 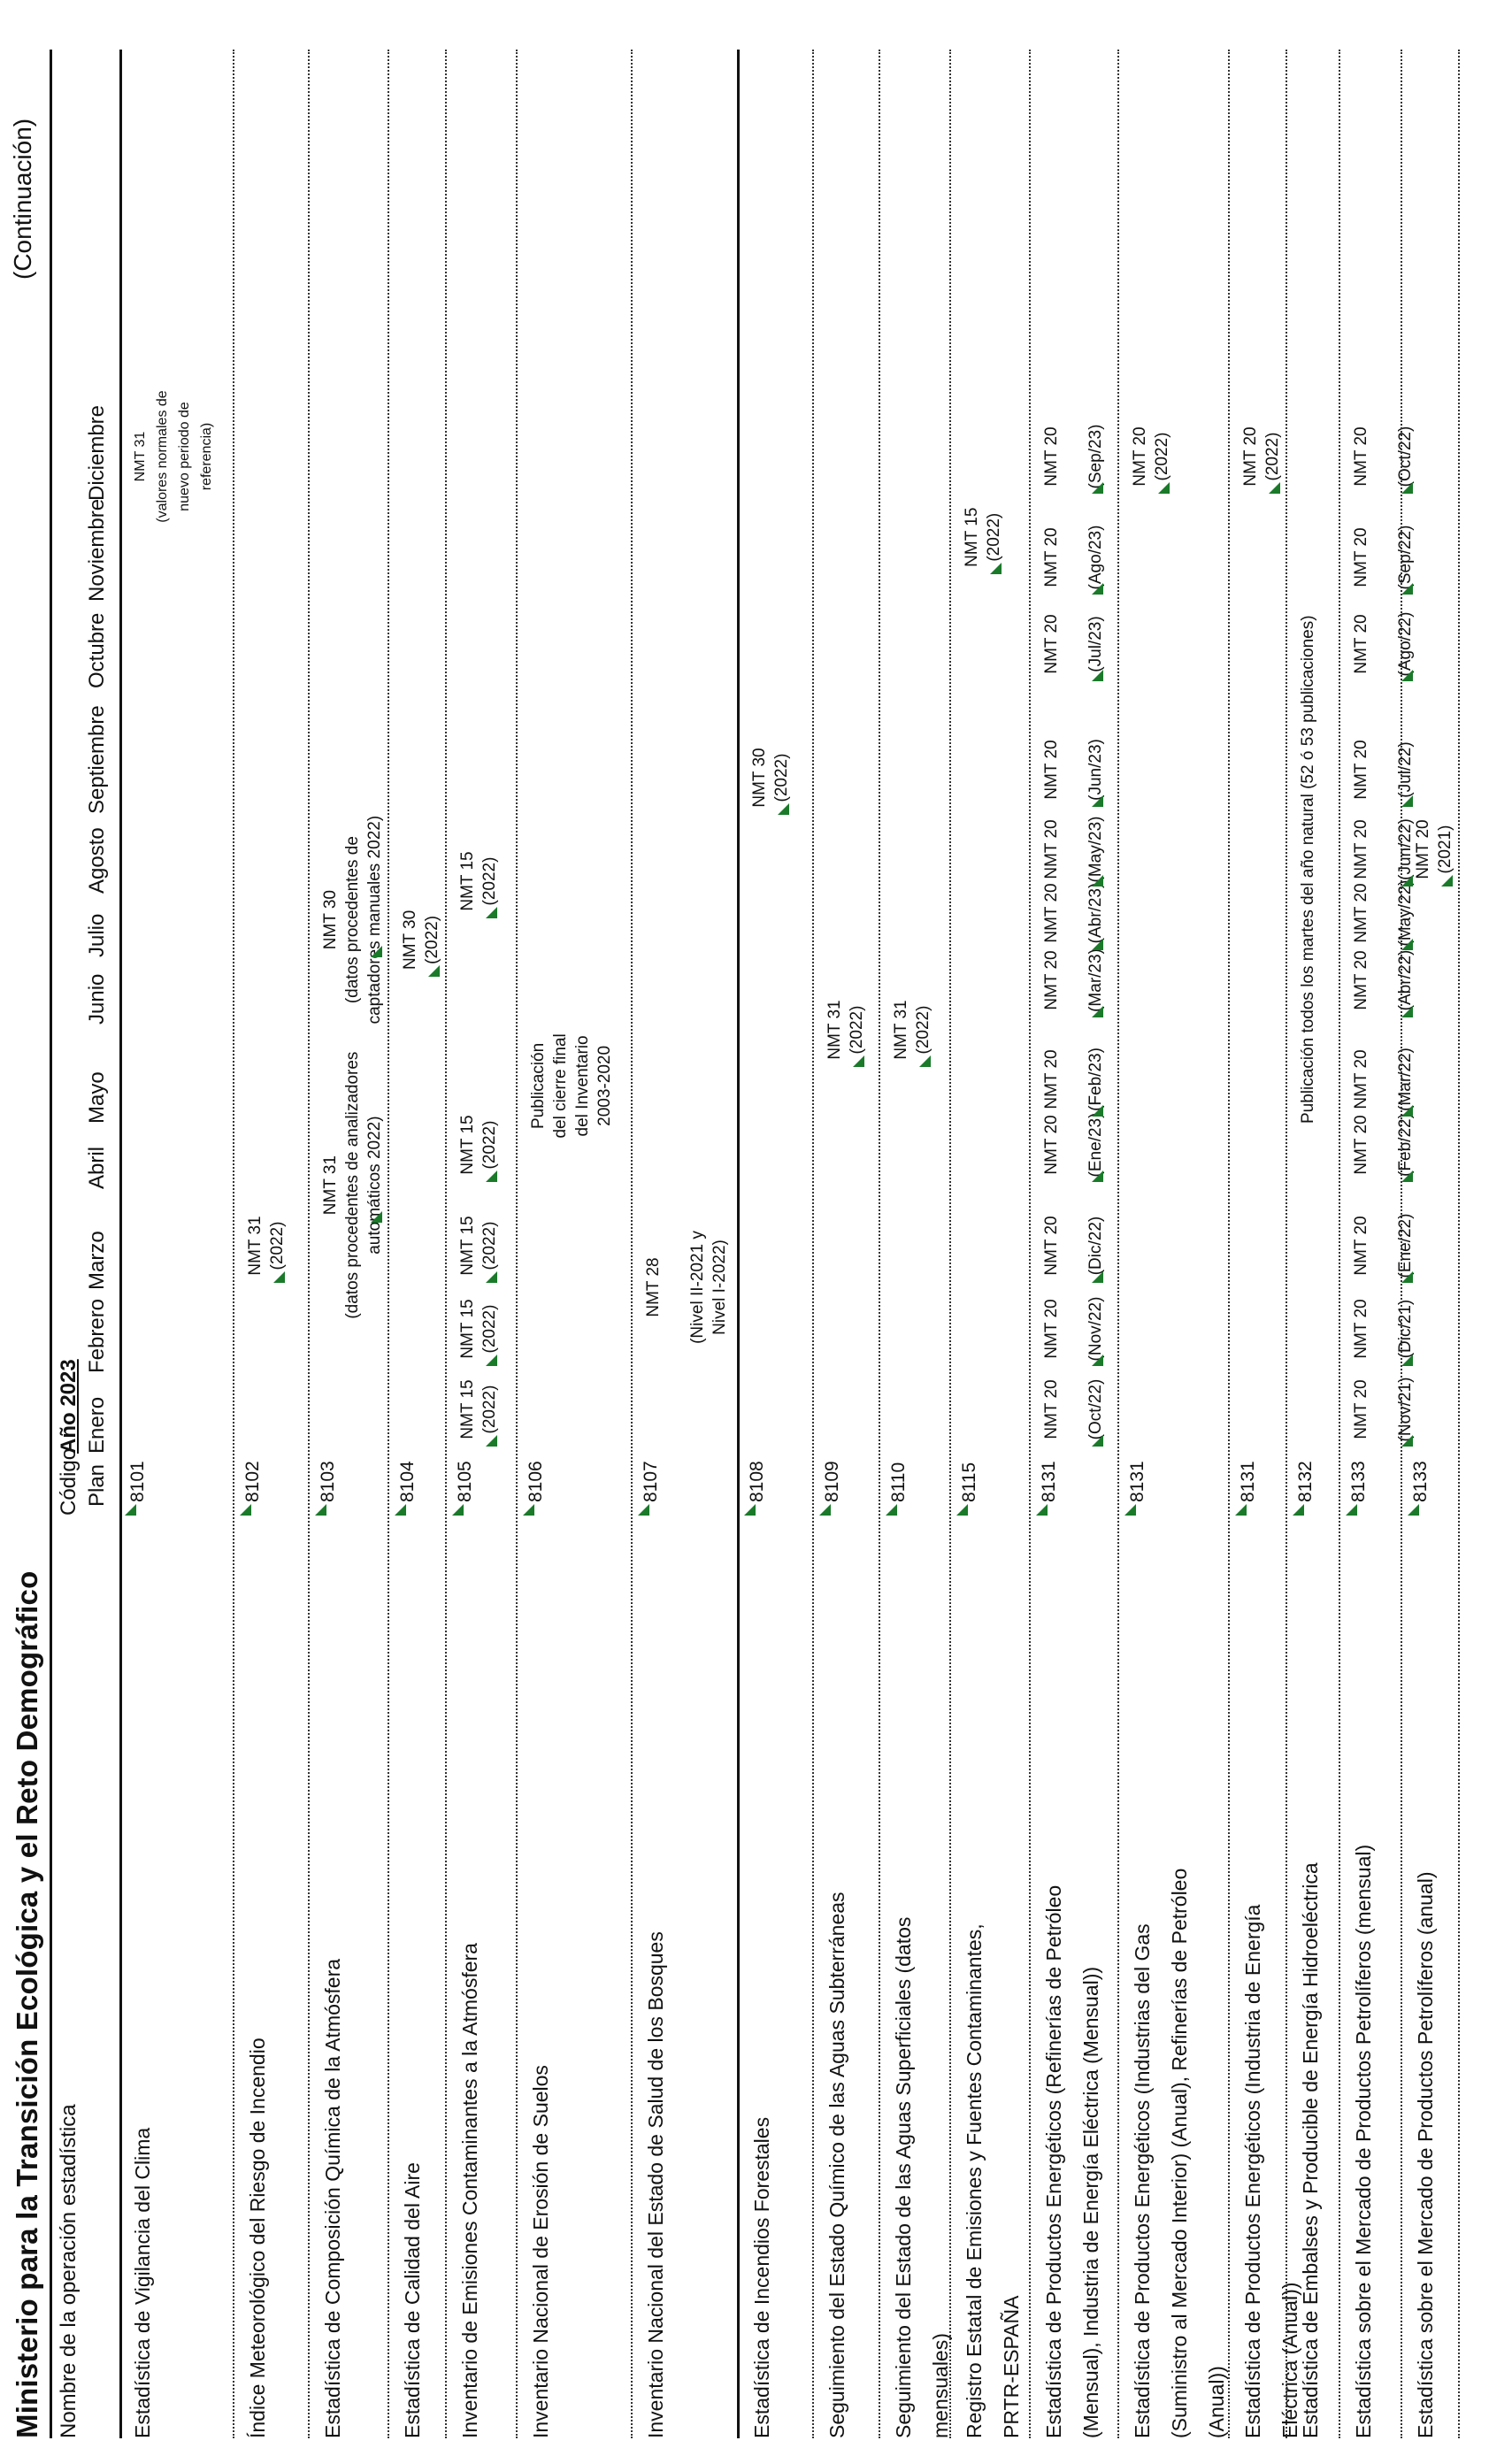 What do you see at coordinates (536, 1481) in the screenshot?
I see `operation-code: 8106` at bounding box center [536, 1481].